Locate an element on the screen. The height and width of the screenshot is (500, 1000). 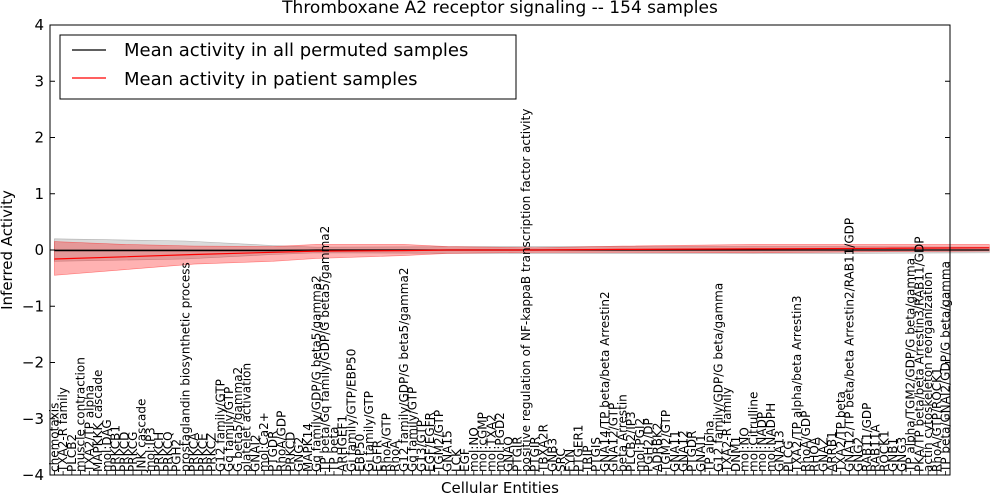
y-tick-label: −1 is located at coordinates (33, 306).